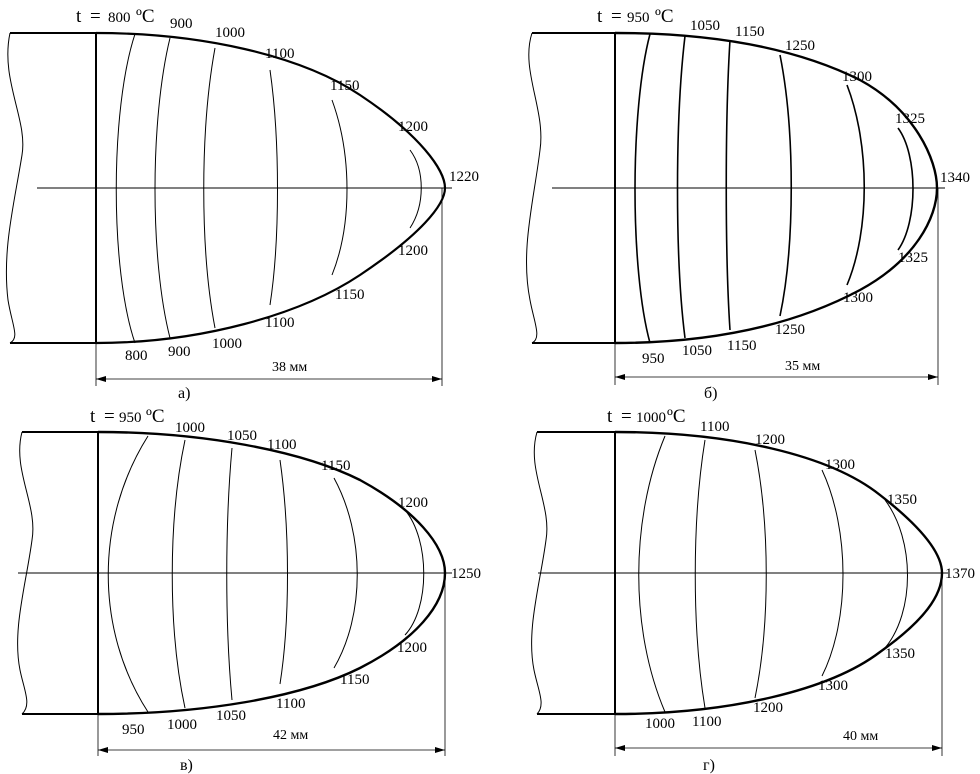 The image size is (980, 774). Describe the element at coordinates (95, 16) in the screenshot. I see `panel-a-title-eq: =` at that location.